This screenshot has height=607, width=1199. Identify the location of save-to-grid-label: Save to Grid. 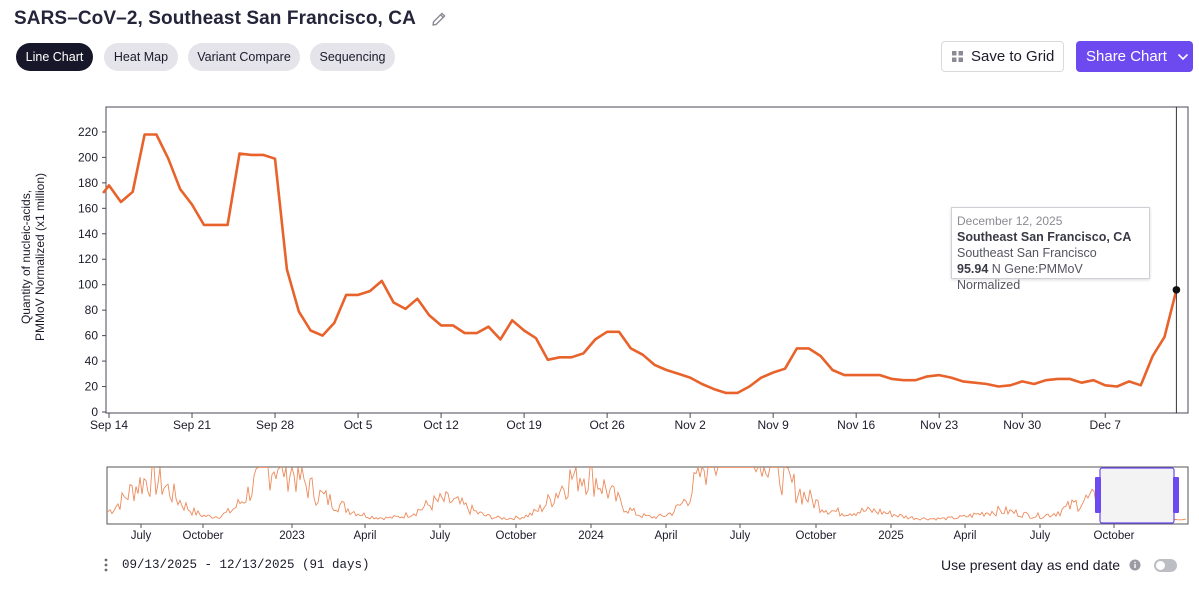
(1013, 56).